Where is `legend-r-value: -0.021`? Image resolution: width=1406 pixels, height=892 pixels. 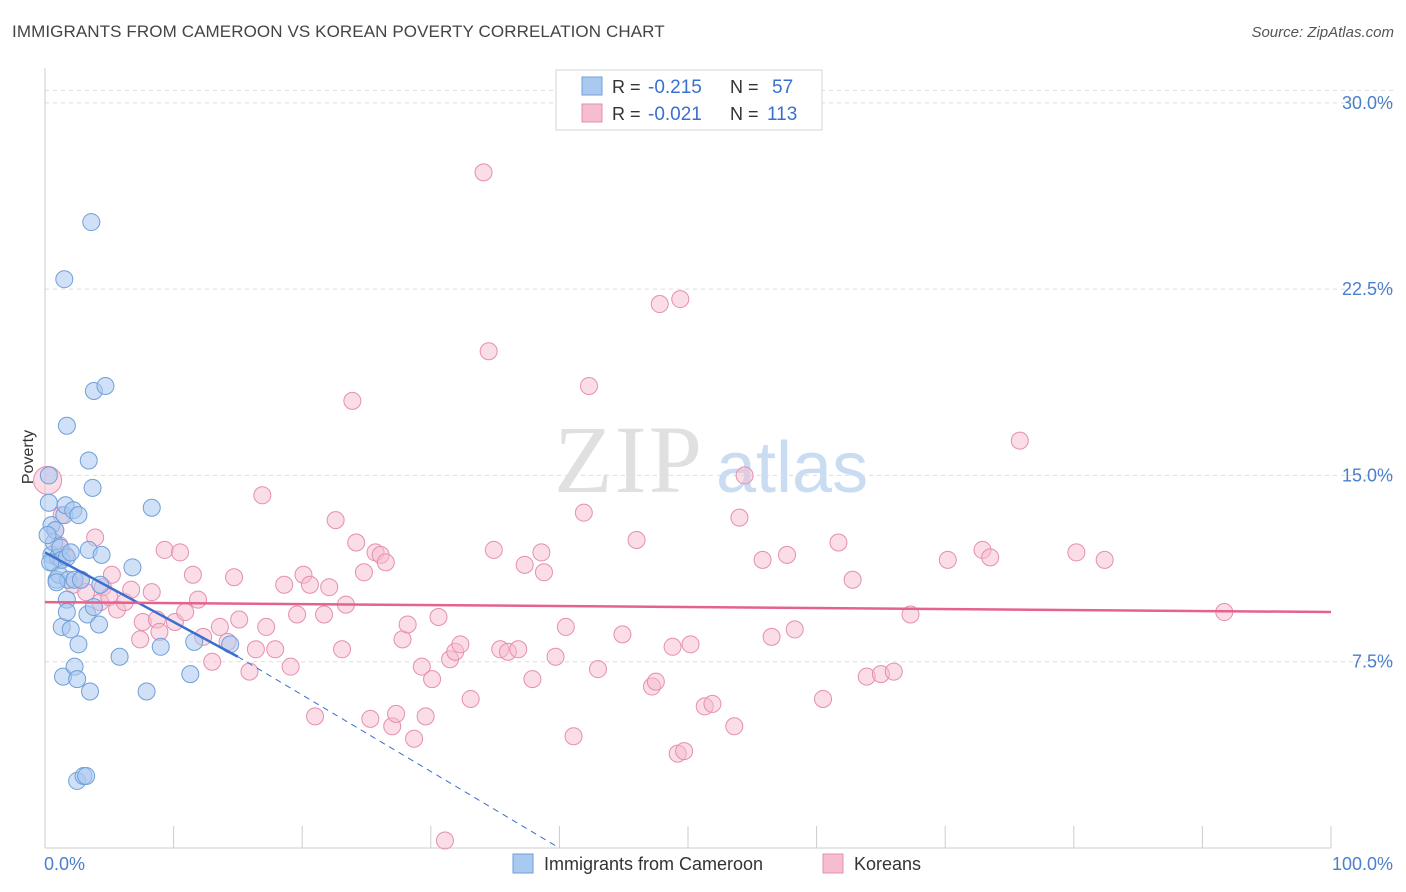
legend-r-value: -0.021 is located at coordinates (675, 114).